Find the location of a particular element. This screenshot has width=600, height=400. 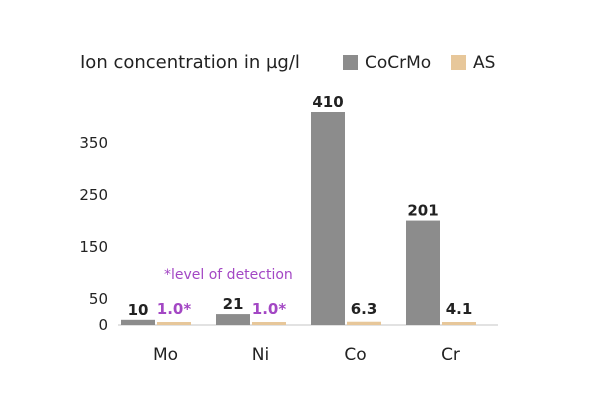

y-tick-label-250: 250 is located at coordinates (93, 195).